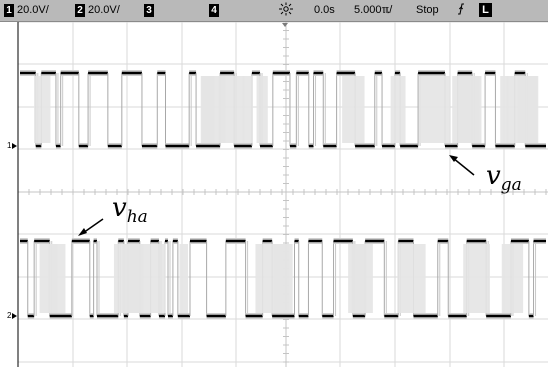 This screenshot has height=367, width=548. Describe the element at coordinates (286, 11) in the screenshot. I see `sun-acquire-icon` at that location.